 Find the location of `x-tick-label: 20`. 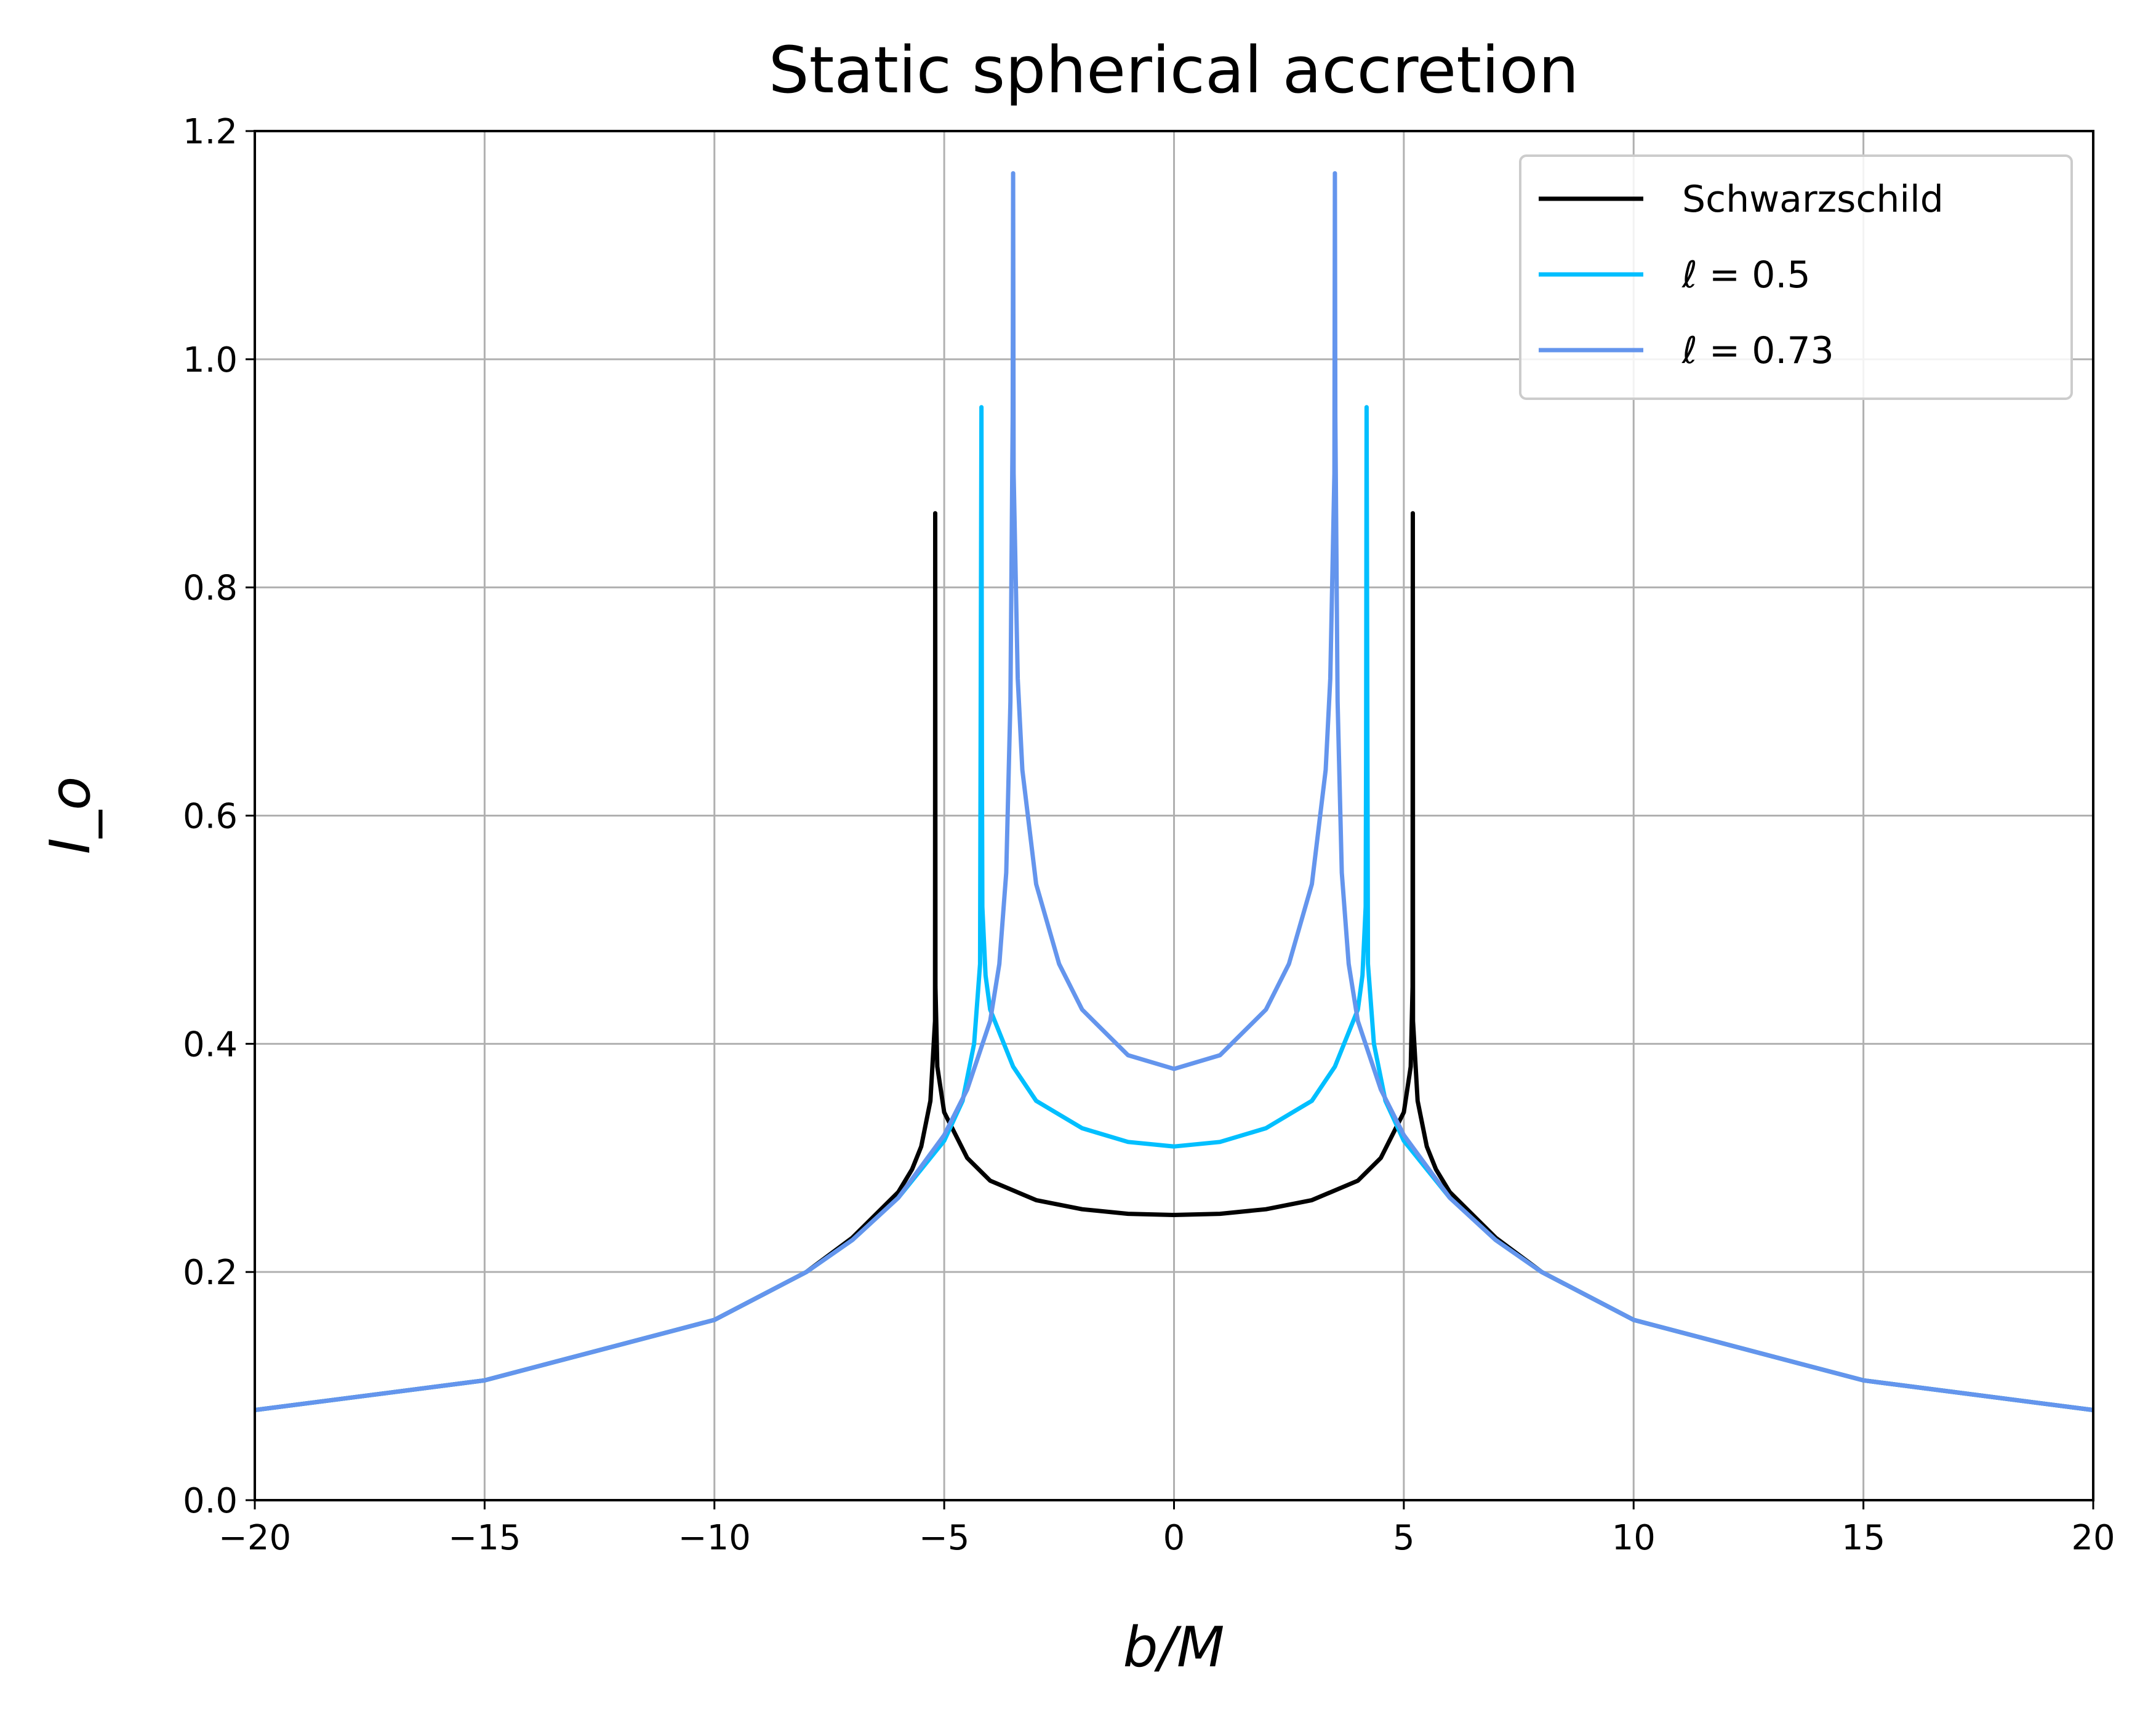

x-tick-label: 20 is located at coordinates (2093, 1538).